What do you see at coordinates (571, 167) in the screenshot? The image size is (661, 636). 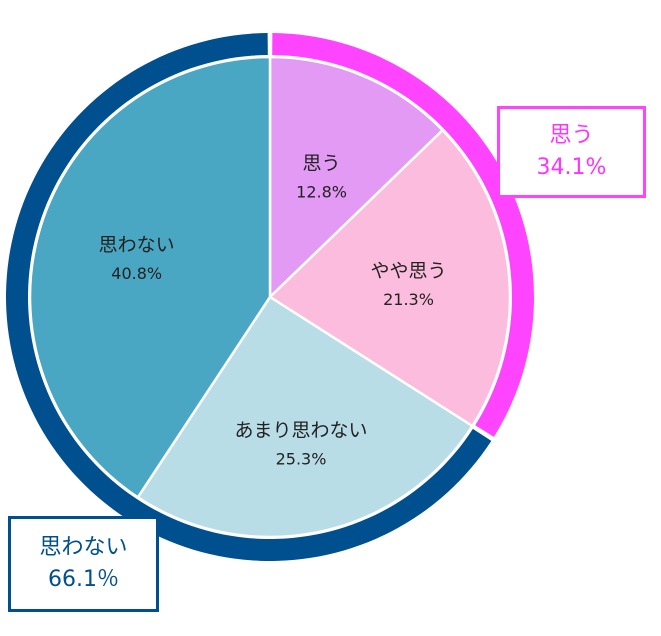 I see `callout-agree-value: 34.1%` at bounding box center [571, 167].